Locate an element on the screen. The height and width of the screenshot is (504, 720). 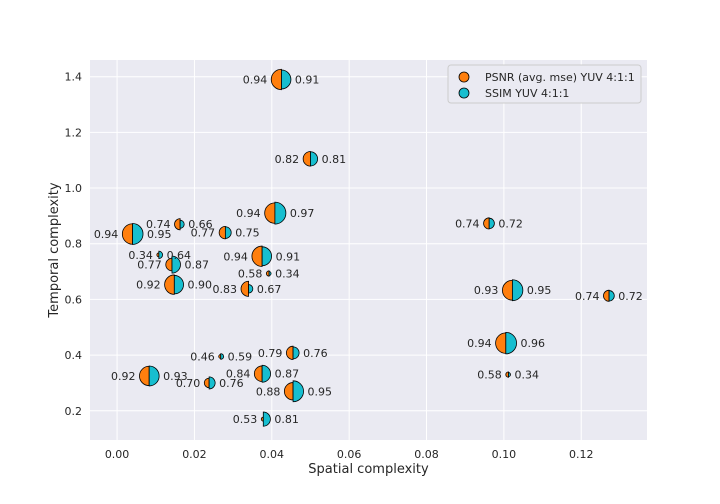
x-tick-label: 0.10 is located at coordinates (504, 454).